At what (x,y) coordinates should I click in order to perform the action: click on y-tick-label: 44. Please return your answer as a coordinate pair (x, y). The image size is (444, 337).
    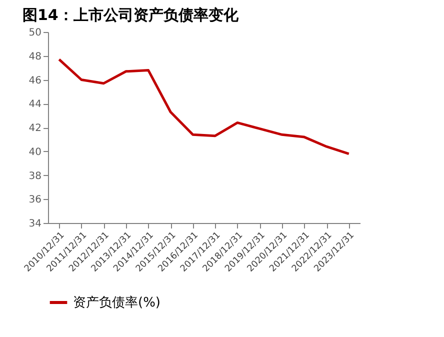
    Looking at the image, I should click on (35, 104).